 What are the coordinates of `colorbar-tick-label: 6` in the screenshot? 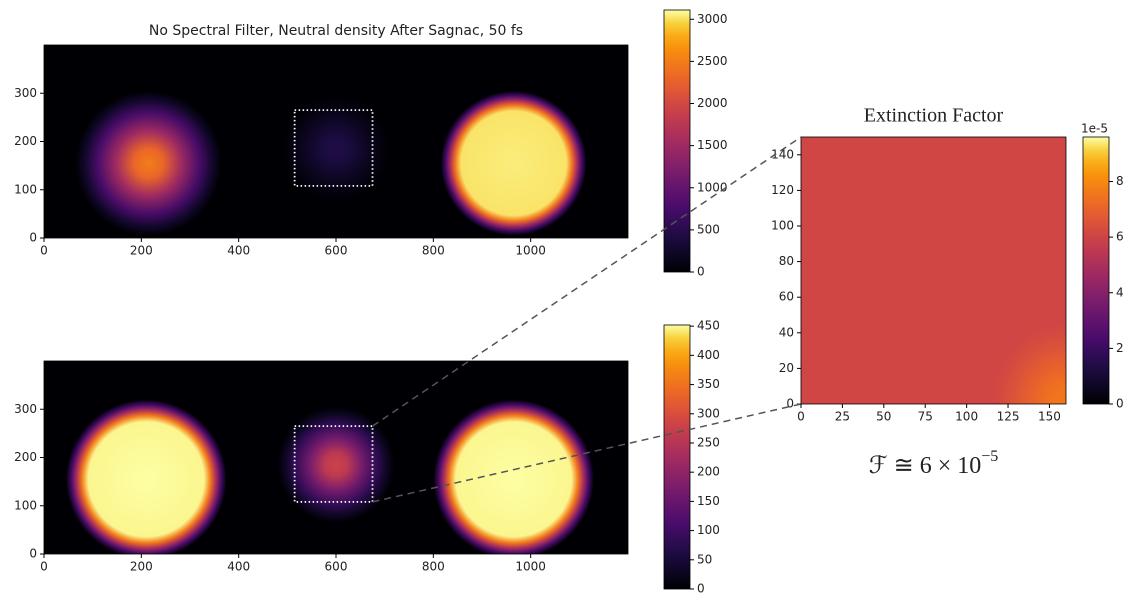 It's located at (1120, 237).